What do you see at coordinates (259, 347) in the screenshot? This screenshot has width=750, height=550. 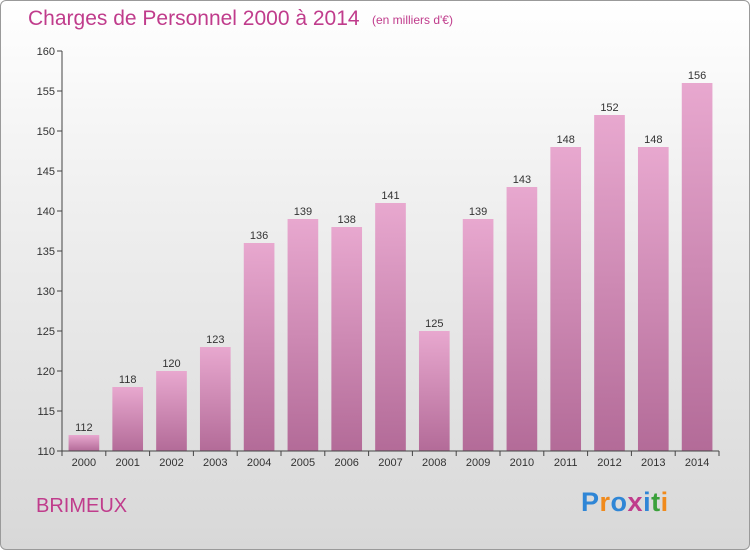 I see `bar-2004` at bounding box center [259, 347].